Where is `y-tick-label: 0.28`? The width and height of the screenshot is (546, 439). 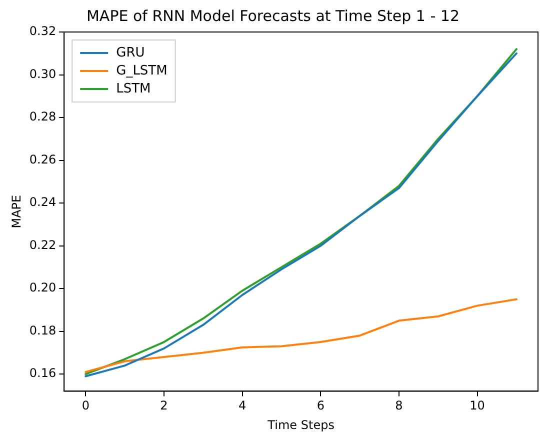 y-tick-label: 0.28 is located at coordinates (42, 117).